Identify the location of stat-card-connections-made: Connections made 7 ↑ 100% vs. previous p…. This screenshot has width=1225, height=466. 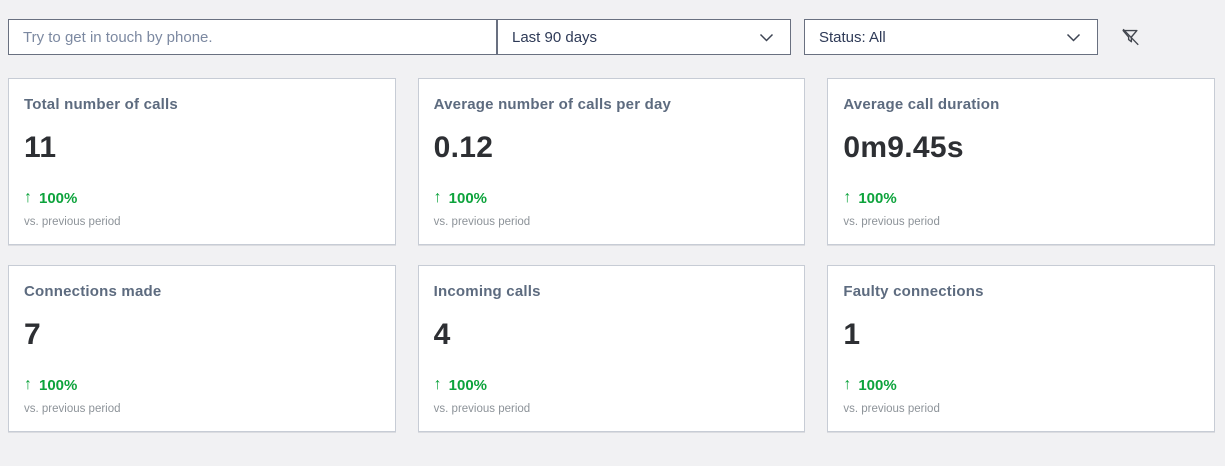
(202, 348).